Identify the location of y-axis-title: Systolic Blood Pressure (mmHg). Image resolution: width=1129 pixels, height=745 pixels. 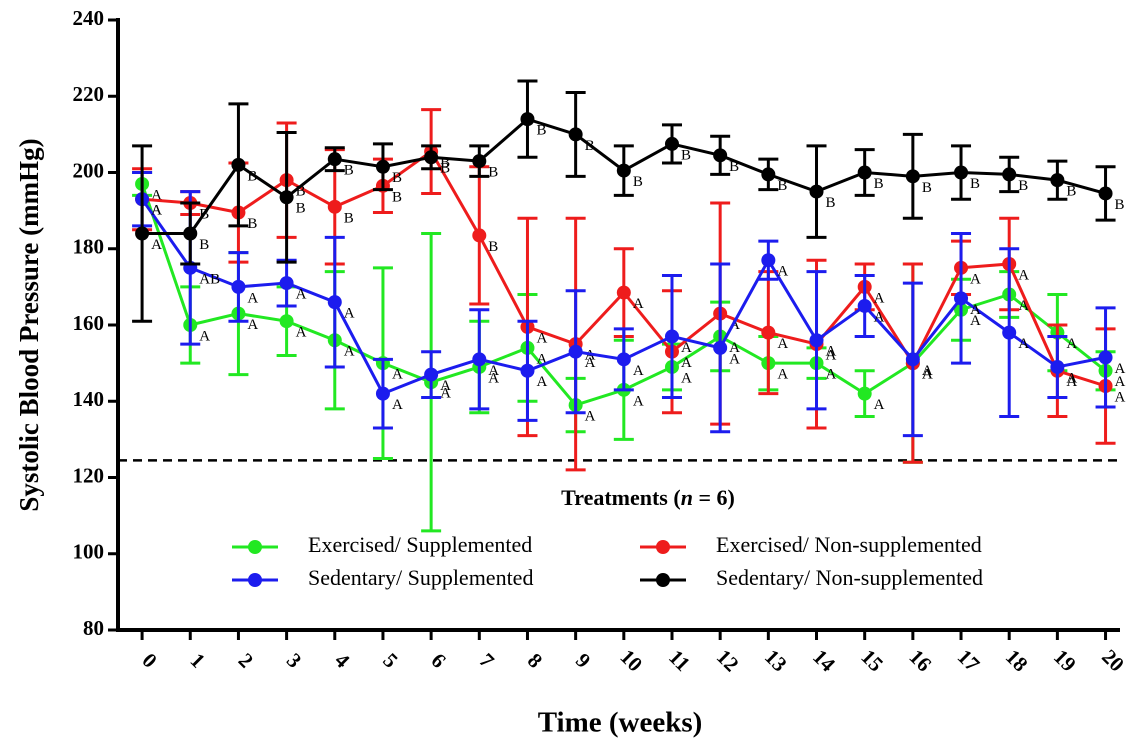
(29, 324).